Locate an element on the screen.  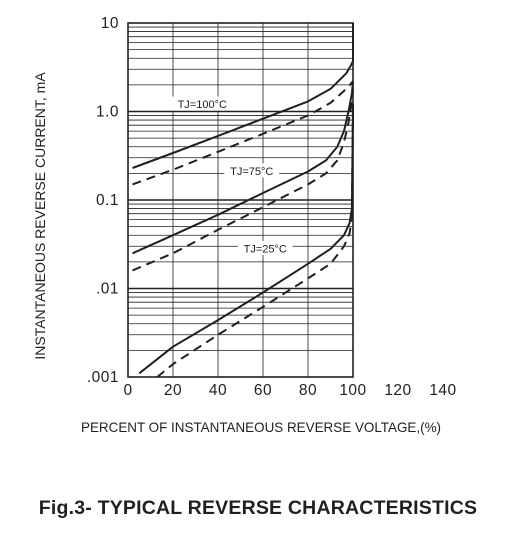
series-label-layer: TJ=100°C TJ=75°C TJ=25°C is located at coordinates (232, 175).